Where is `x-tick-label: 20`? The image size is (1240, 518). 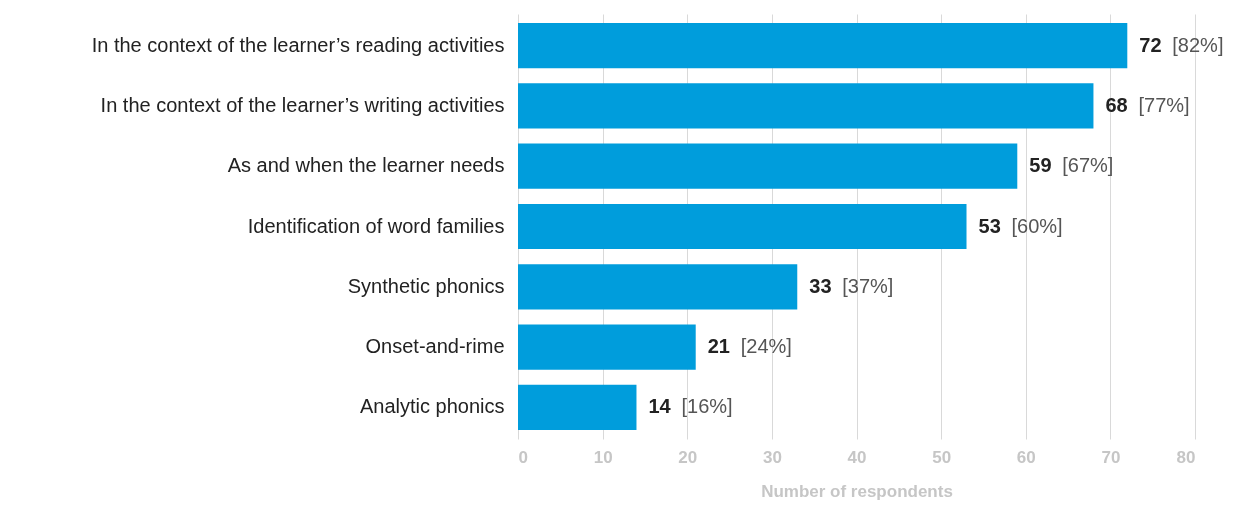 x-tick-label: 20 is located at coordinates (688, 457).